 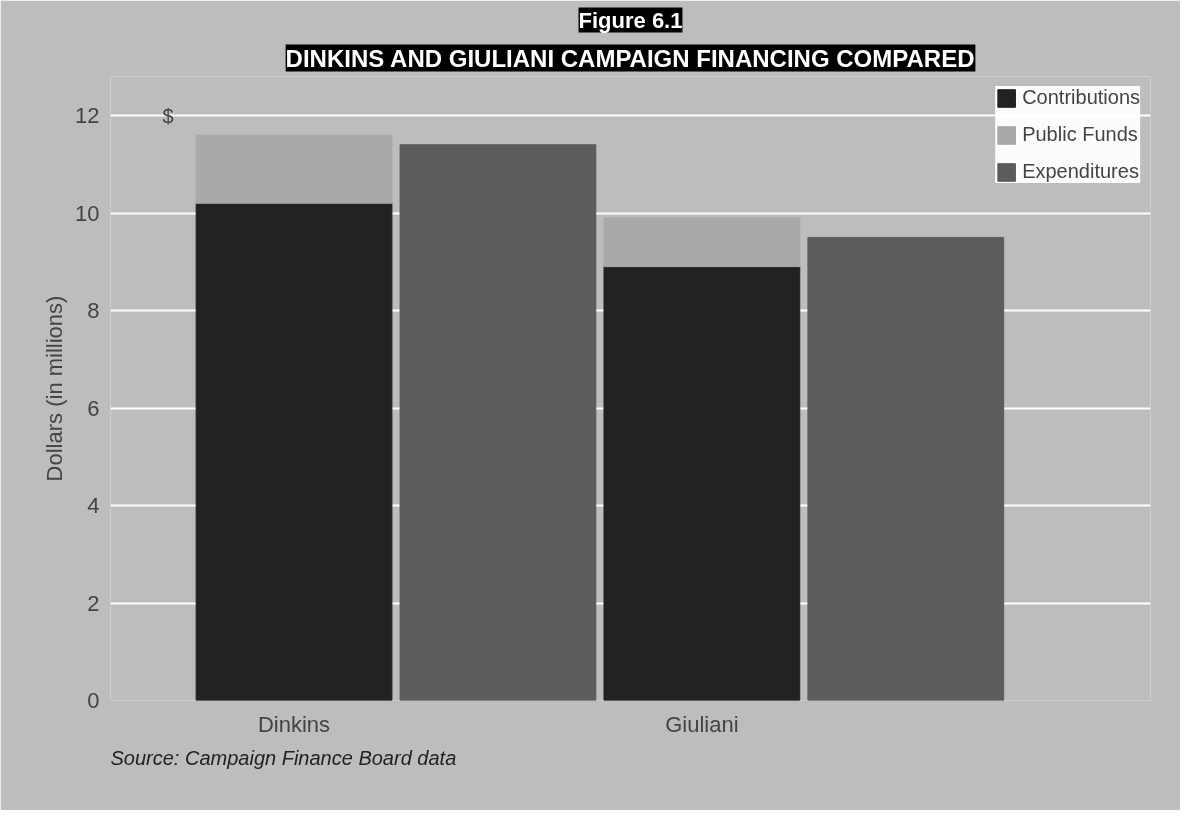 I want to click on annotation: $, so click(x=168, y=115).